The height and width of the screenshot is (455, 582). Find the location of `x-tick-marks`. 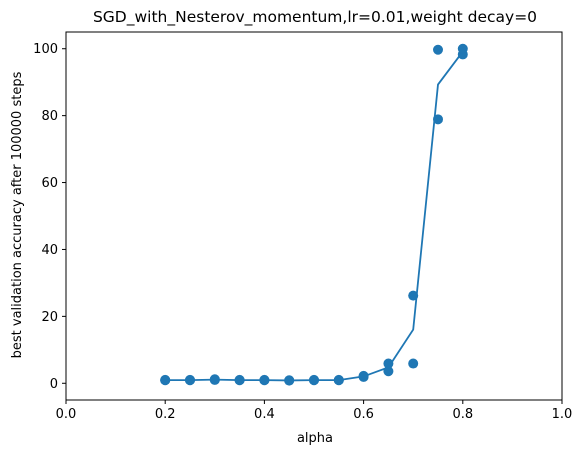

x-tick-marks is located at coordinates (314, 402).